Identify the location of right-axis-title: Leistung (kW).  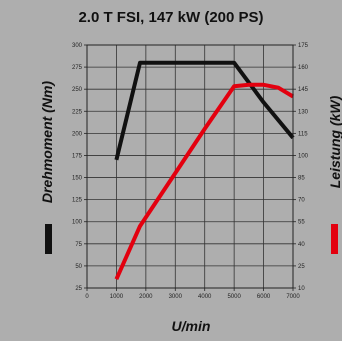
(334, 174).